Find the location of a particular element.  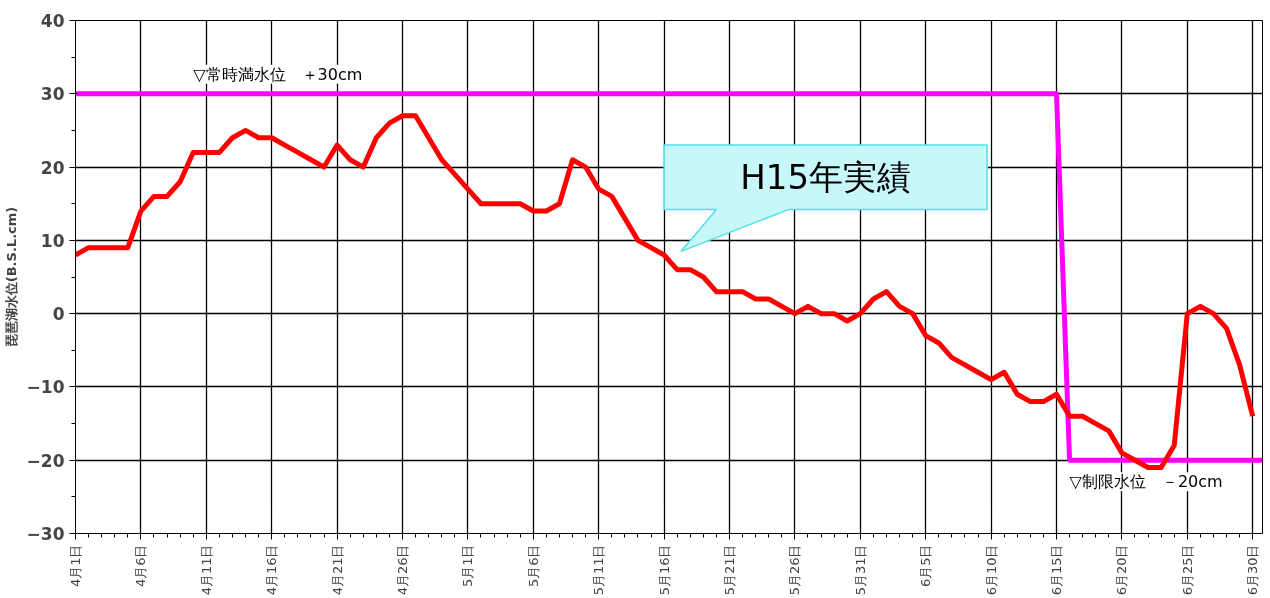

y-tick-label: 30 is located at coordinates (52, 94).